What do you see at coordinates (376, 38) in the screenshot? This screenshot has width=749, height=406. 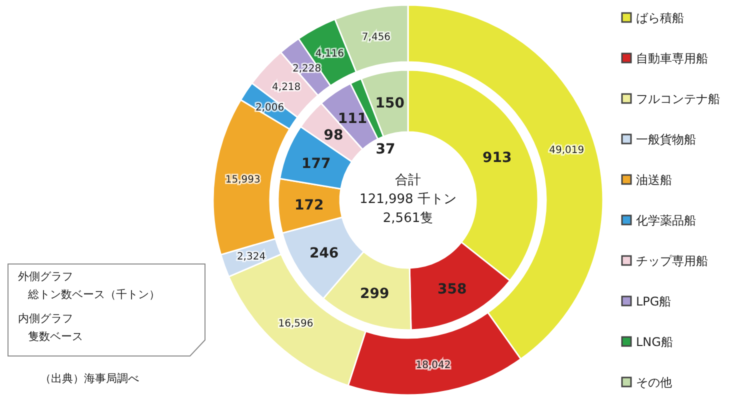 I see `data-label: 7,456` at bounding box center [376, 38].